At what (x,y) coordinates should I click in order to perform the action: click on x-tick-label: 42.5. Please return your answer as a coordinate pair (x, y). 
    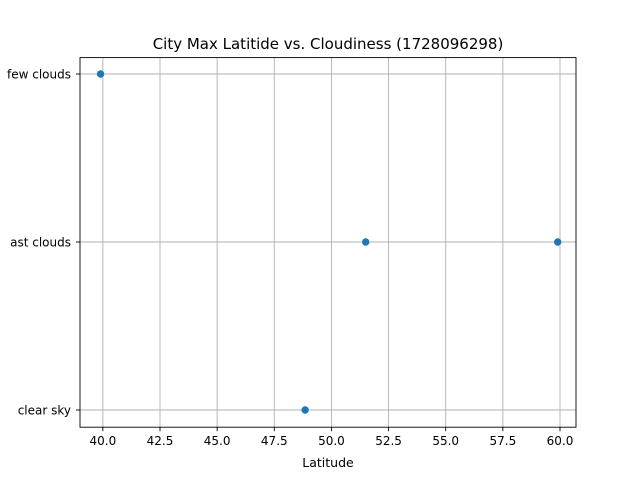
    Looking at the image, I should click on (160, 441).